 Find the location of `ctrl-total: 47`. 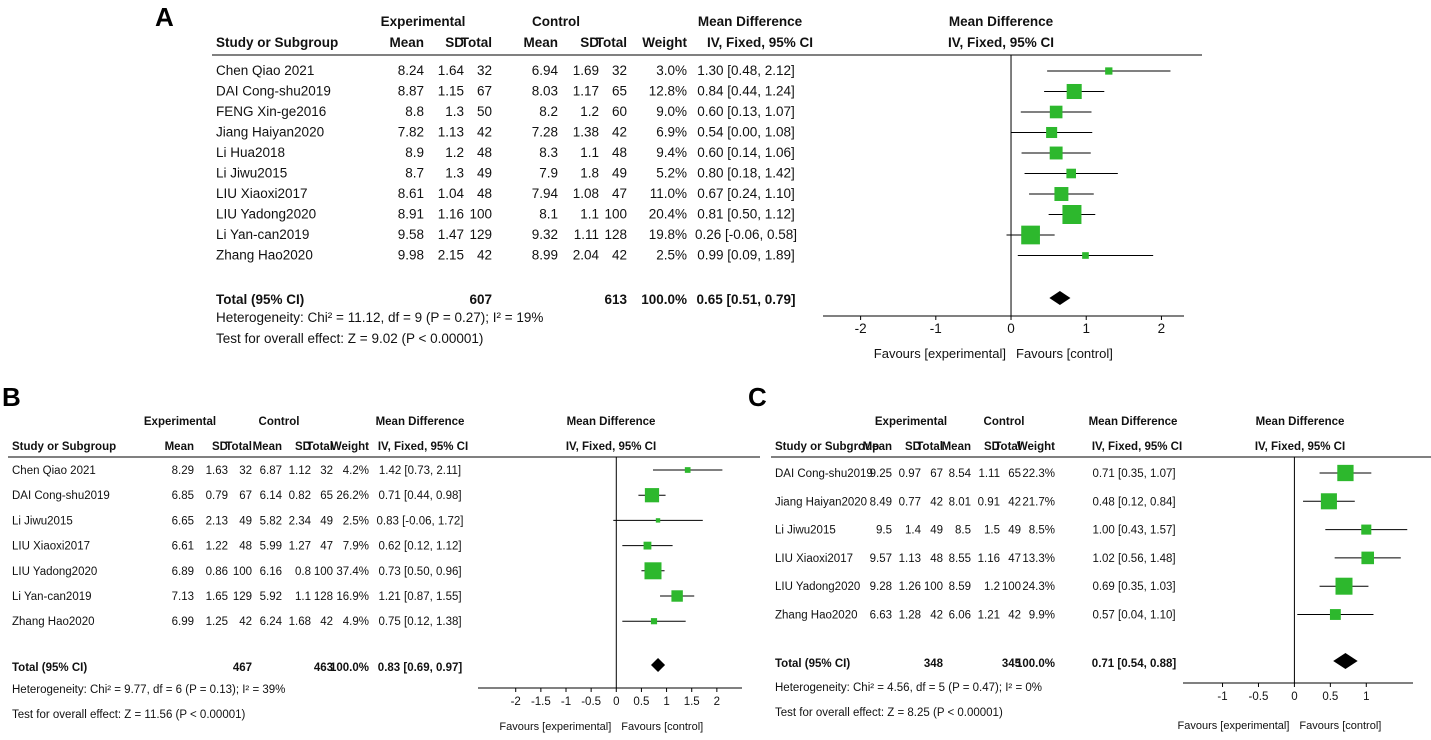

ctrl-total: 47 is located at coordinates (1014, 559).